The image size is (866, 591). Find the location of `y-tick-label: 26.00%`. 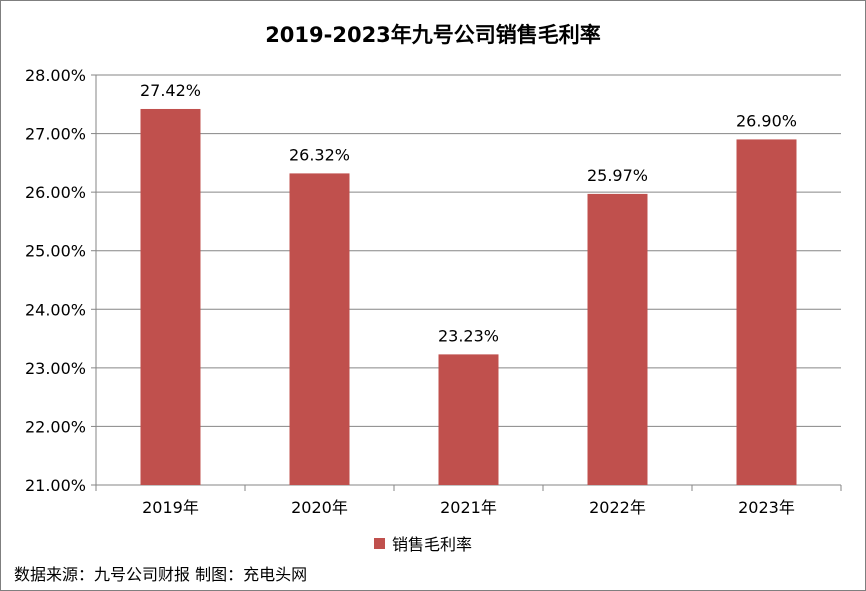

y-tick-label: 26.00% is located at coordinates (55, 192).